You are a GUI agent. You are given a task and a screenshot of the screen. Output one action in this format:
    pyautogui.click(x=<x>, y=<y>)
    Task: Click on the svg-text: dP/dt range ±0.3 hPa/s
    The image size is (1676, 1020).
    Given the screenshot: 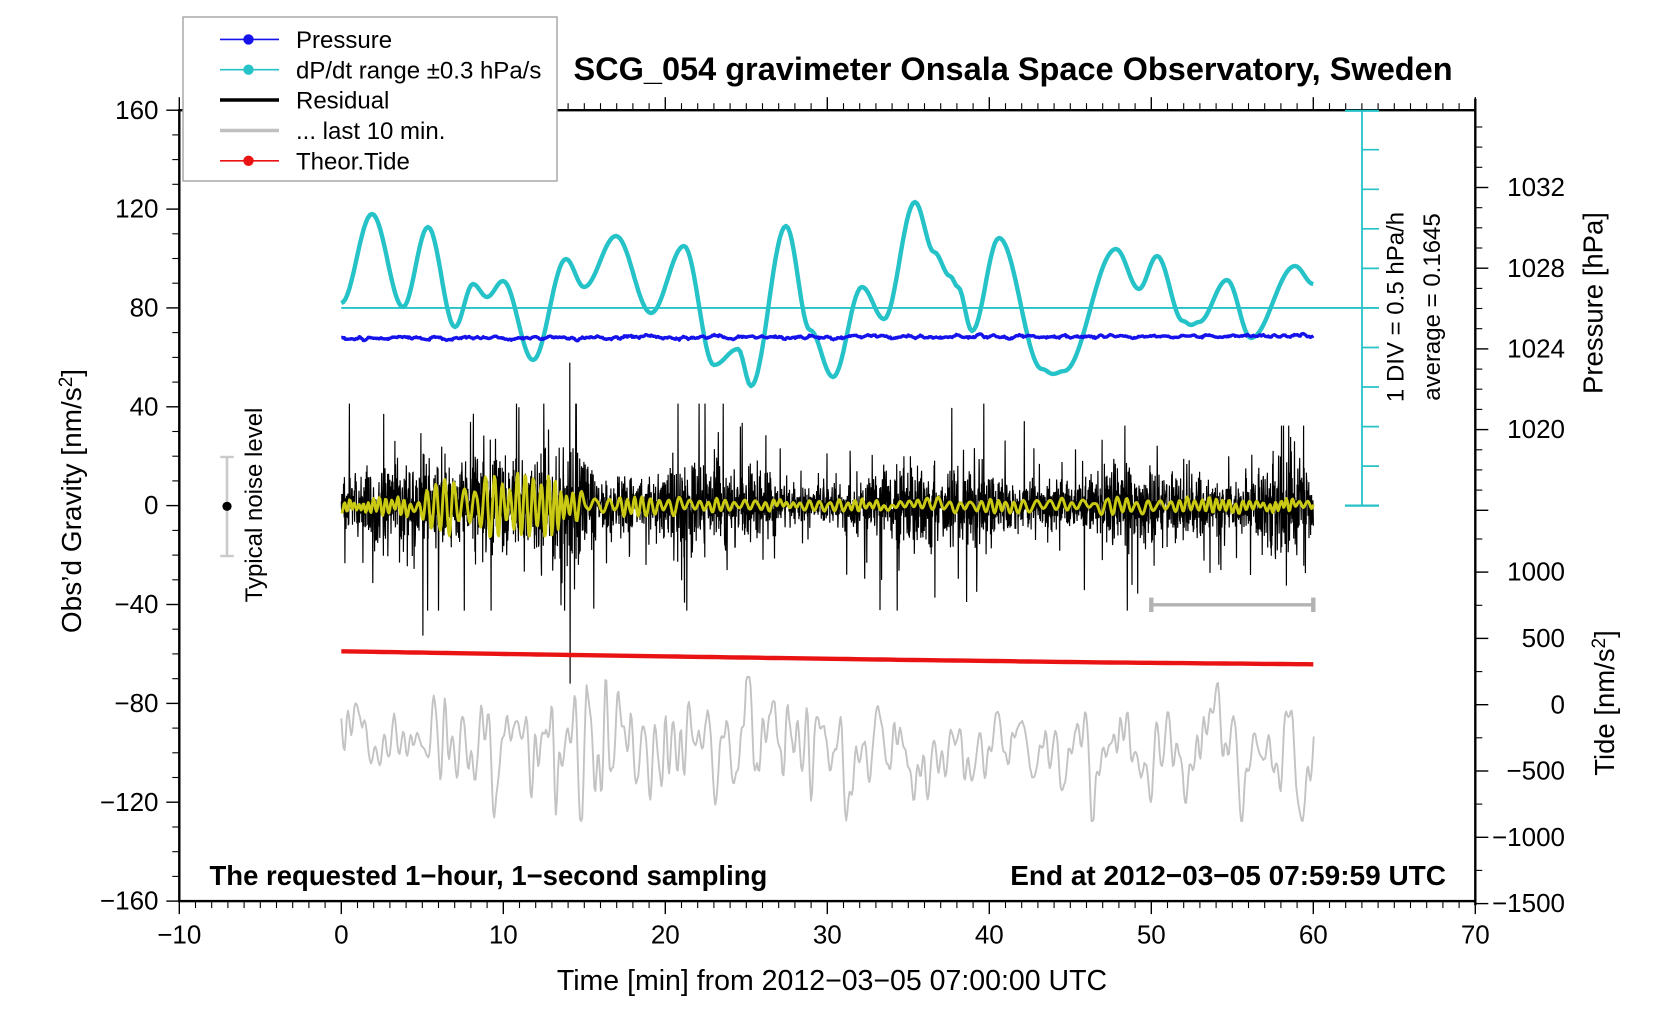 What is the action you would take?
    pyautogui.click(x=418, y=70)
    